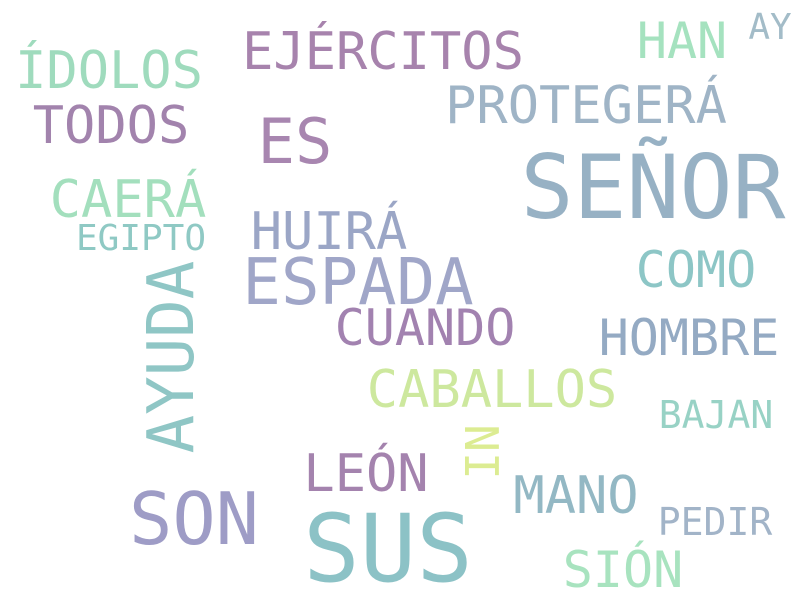 The width and height of the screenshot is (800, 600). I want to click on word-es: ES, so click(295, 141).